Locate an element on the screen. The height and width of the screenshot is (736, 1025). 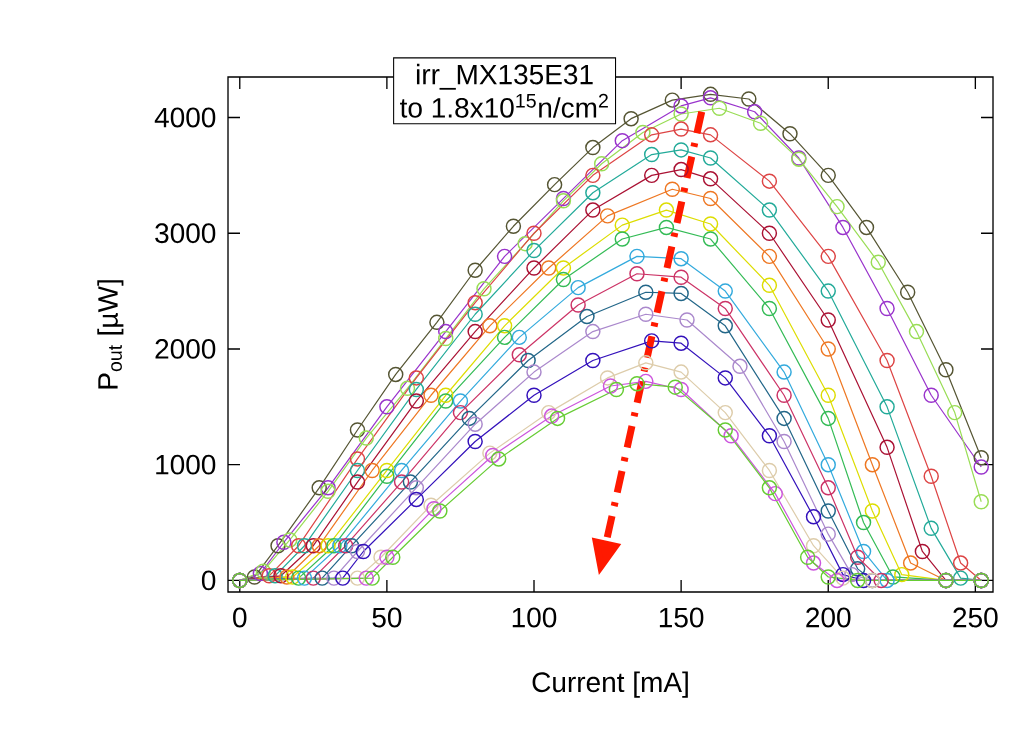
y-axis-title: P$_{out}$ [µW] is located at coordinates (110, 334).